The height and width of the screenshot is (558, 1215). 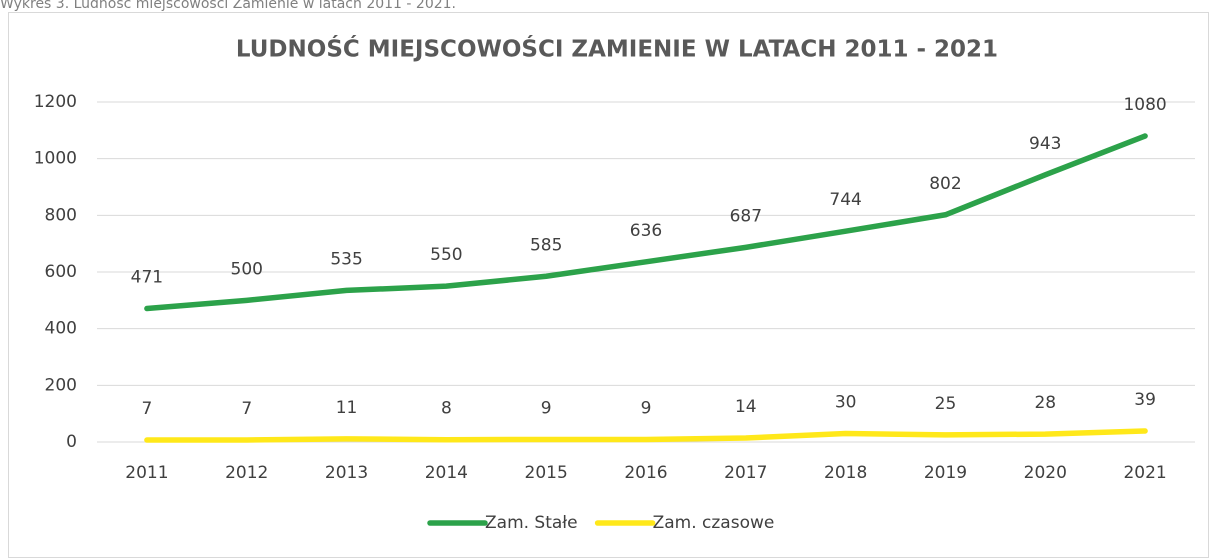 I want to click on y-tick-label: 800, so click(x=61, y=215).